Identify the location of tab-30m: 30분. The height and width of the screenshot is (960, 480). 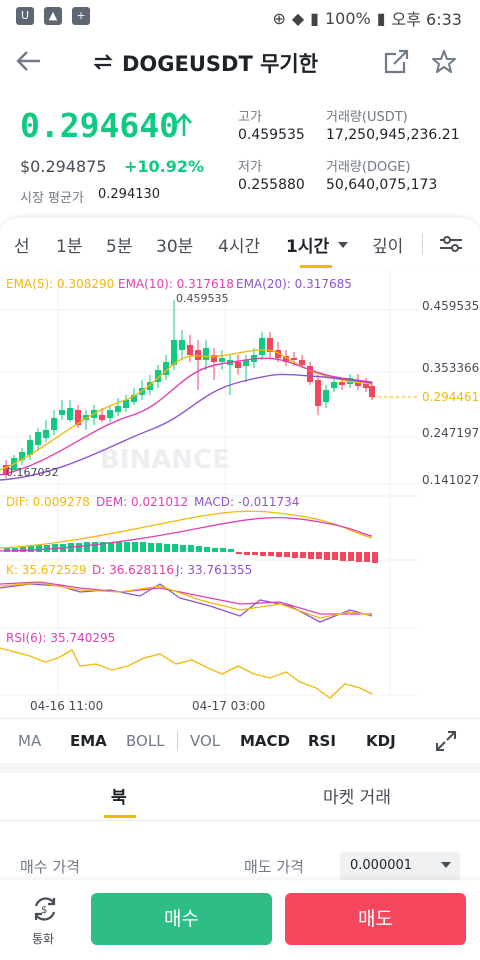
(175, 247).